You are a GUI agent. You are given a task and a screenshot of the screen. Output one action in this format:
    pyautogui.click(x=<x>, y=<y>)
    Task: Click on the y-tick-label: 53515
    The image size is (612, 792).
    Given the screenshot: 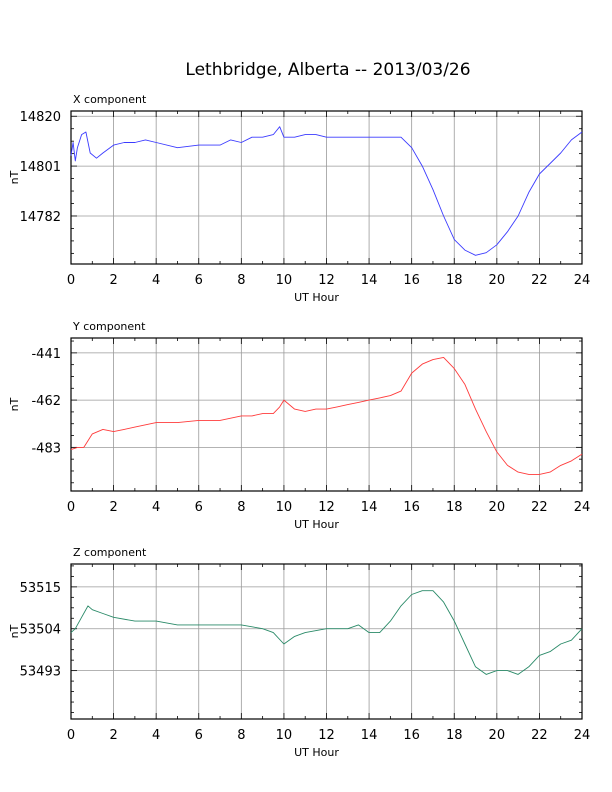 What is the action you would take?
    pyautogui.click(x=40, y=588)
    